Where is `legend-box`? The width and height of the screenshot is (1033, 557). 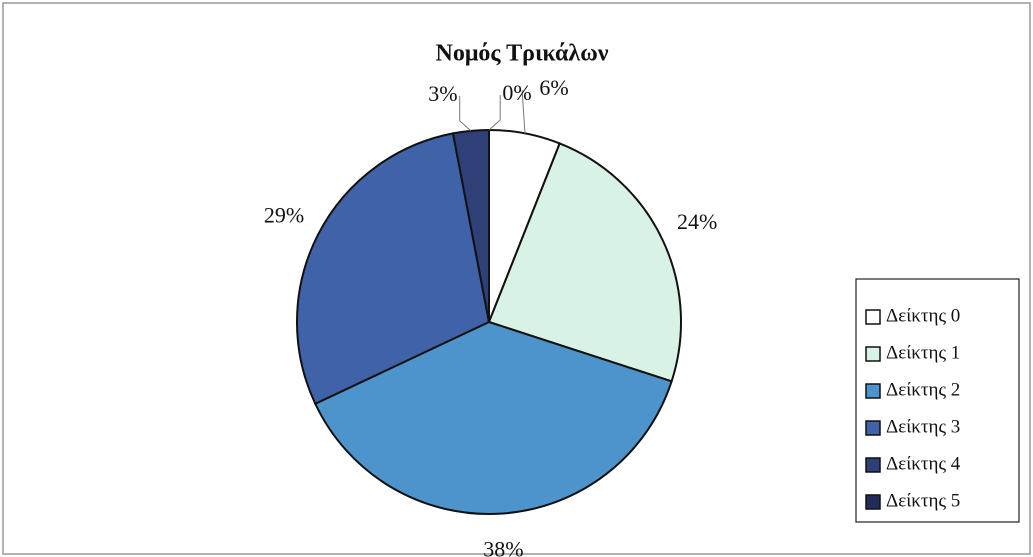 legend-box is located at coordinates (937, 400).